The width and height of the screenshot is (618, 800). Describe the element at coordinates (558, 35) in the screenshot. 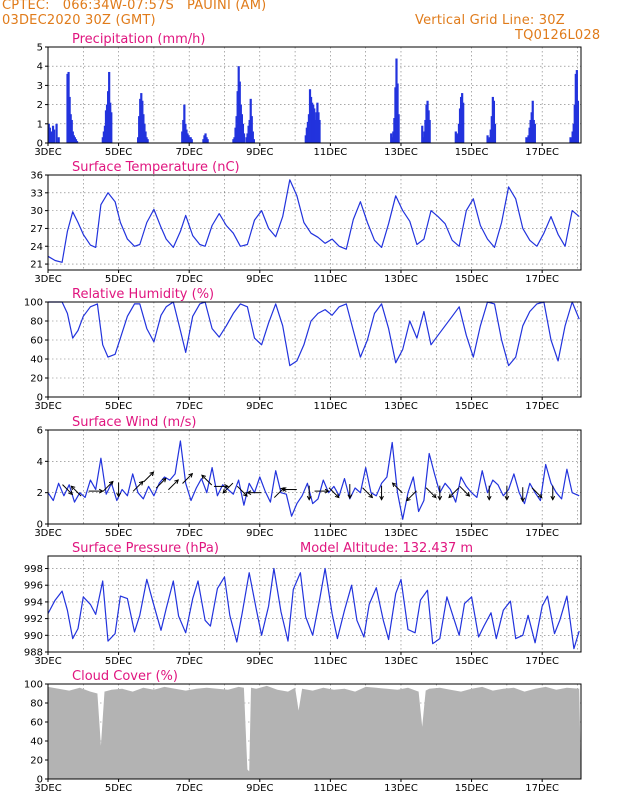

I see `header-right-line2: TQ0126L028` at that location.